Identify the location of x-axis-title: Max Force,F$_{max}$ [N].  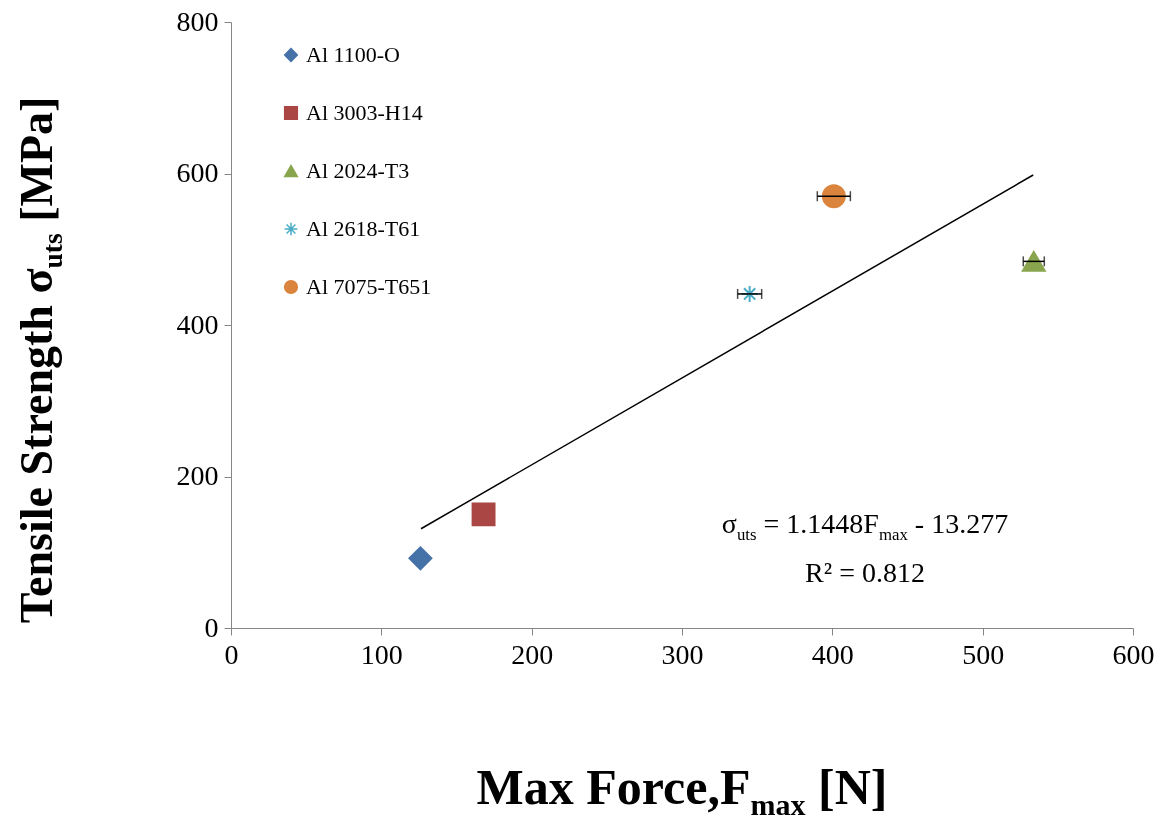
(682, 790).